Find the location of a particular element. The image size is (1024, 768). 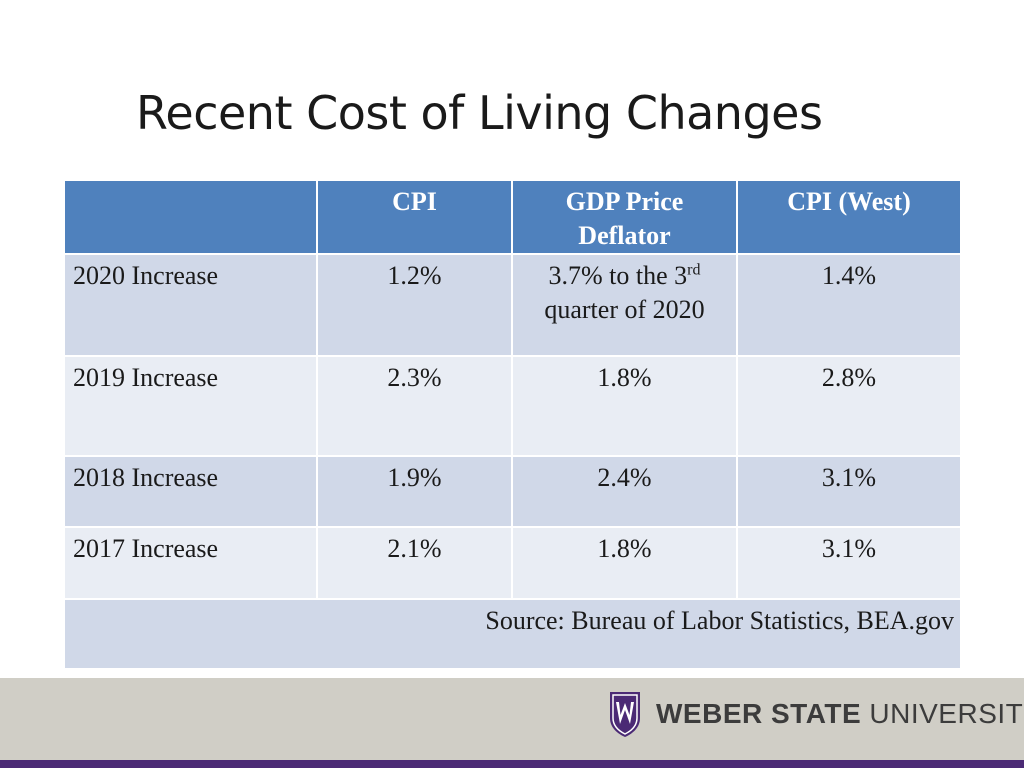

logo-wordmark: WEBER STATE UNIVERSITY is located at coordinates (840, 714).